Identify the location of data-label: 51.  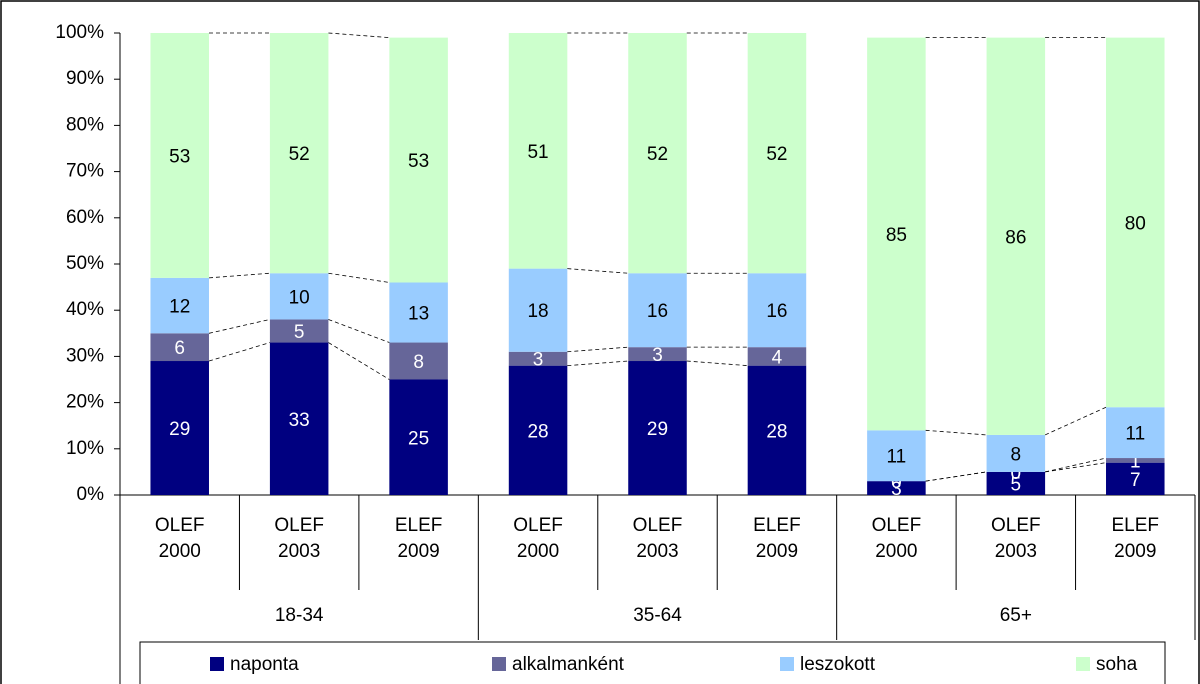
(537, 152).